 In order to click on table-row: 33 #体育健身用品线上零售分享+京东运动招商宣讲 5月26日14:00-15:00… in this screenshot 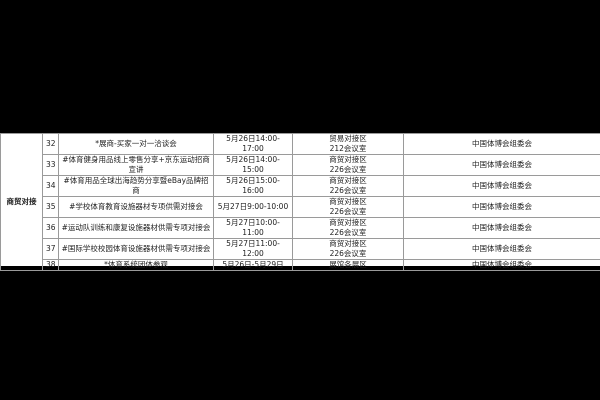, I will do `click(300, 165)`.